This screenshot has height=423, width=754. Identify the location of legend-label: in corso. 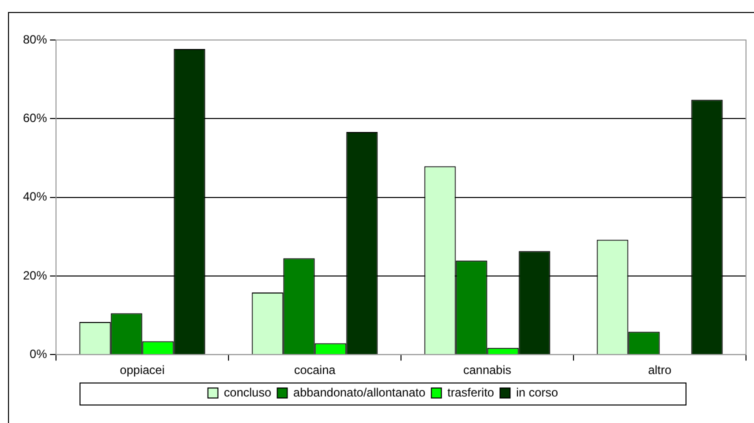
(537, 392).